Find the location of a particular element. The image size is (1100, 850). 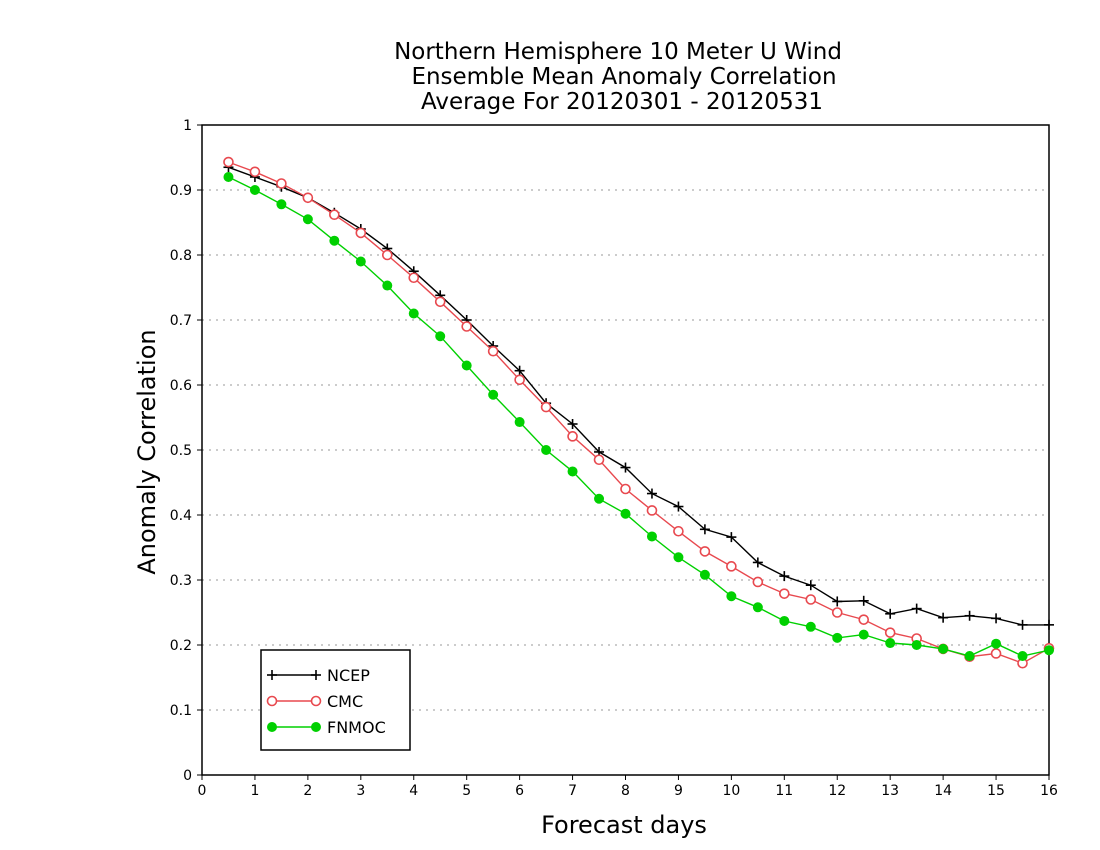

y-tick-label: 0.6 is located at coordinates (181, 386).